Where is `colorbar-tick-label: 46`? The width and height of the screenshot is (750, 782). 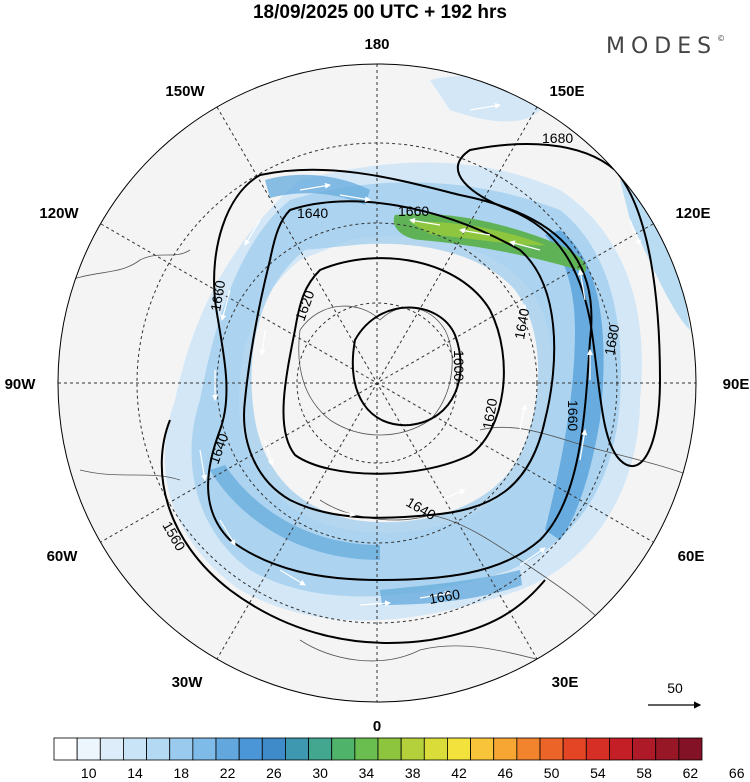
colorbar-tick-label: 46 is located at coordinates (505, 773).